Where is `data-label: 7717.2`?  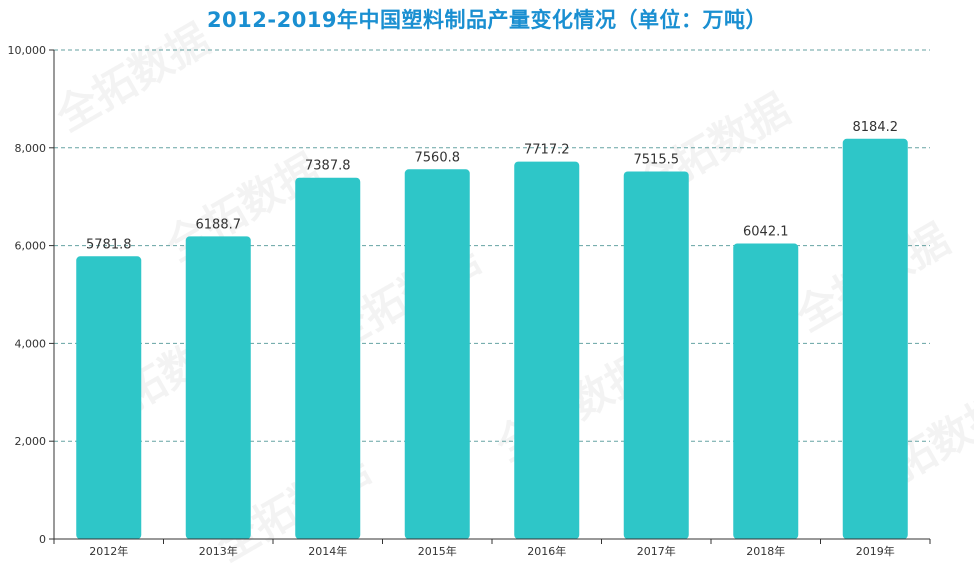
data-label: 7717.2 is located at coordinates (547, 150).